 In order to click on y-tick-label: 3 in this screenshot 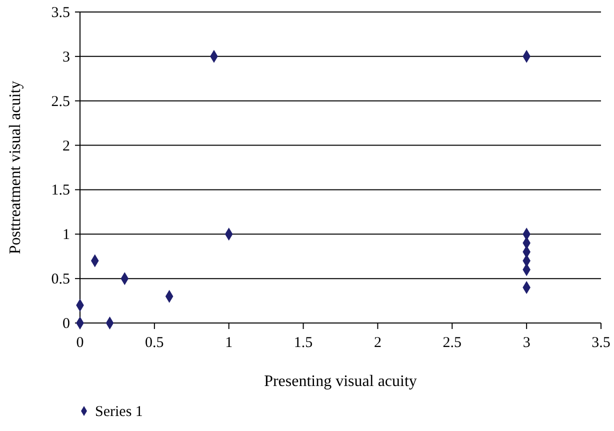, I will do `click(66, 57)`.